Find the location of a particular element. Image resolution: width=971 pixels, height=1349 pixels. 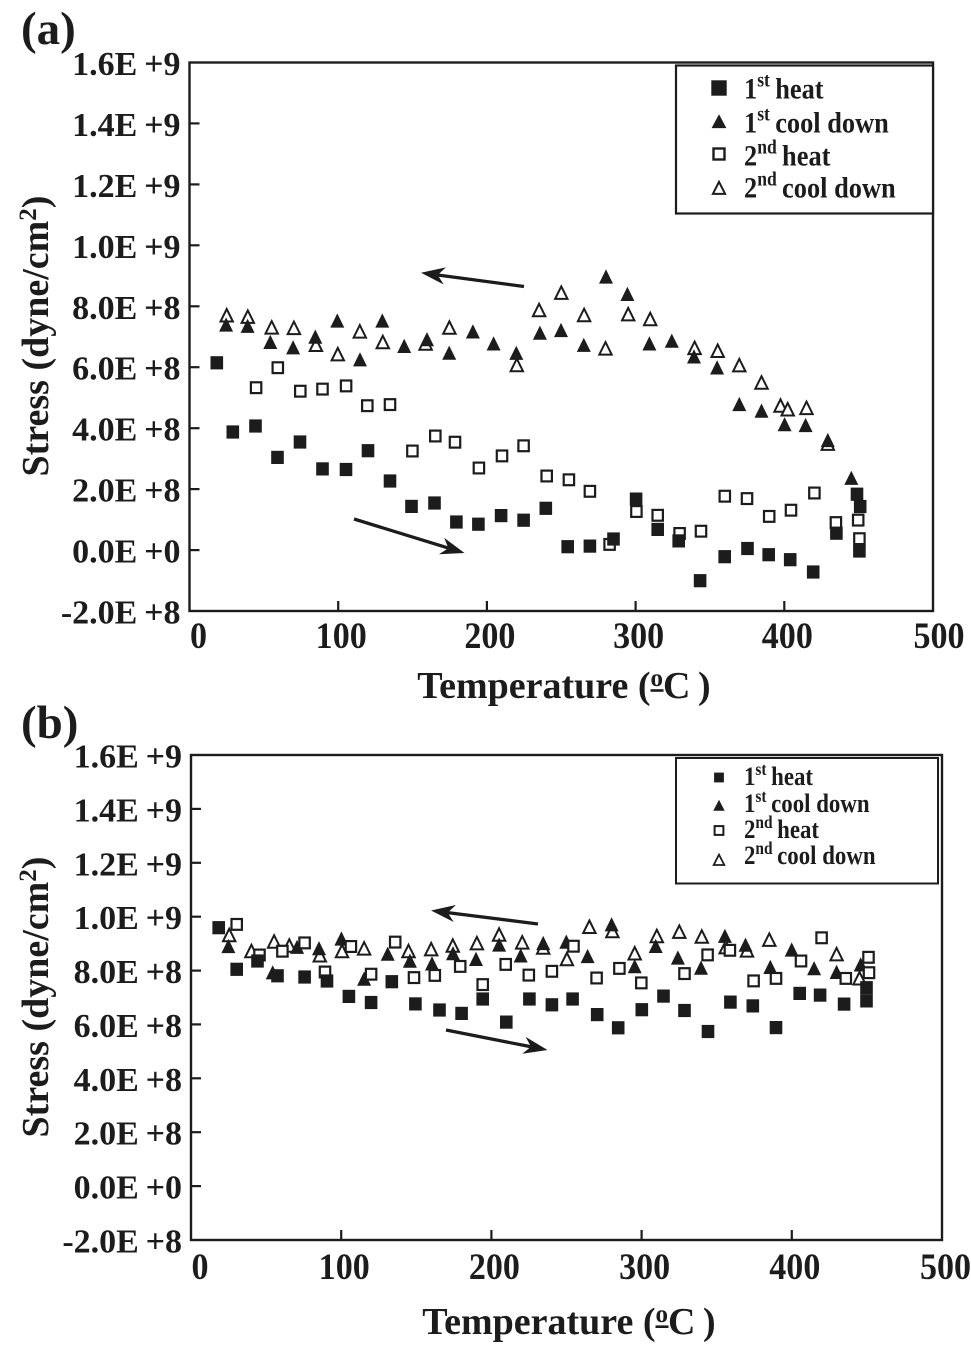

svg-text: (a) is located at coordinates (48, 29).